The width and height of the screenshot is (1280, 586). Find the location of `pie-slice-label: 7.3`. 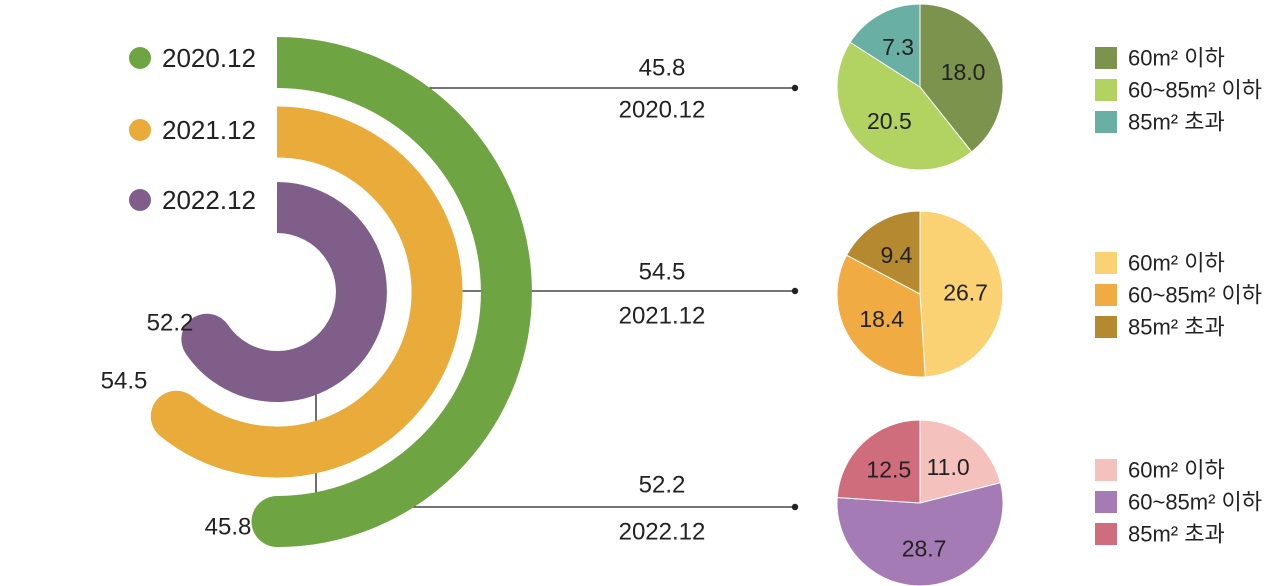

pie-slice-label: 7.3 is located at coordinates (898, 47).